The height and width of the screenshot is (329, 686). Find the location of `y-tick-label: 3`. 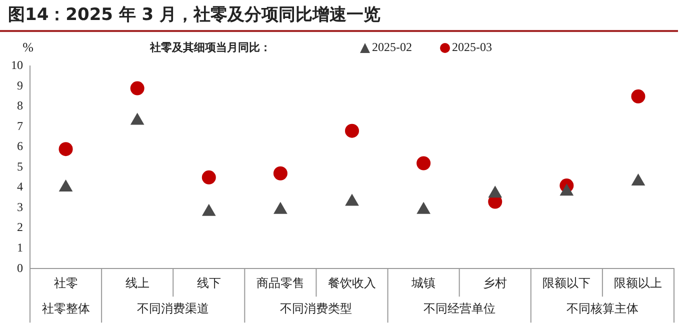

y-tick-label: 3 is located at coordinates (20, 207).